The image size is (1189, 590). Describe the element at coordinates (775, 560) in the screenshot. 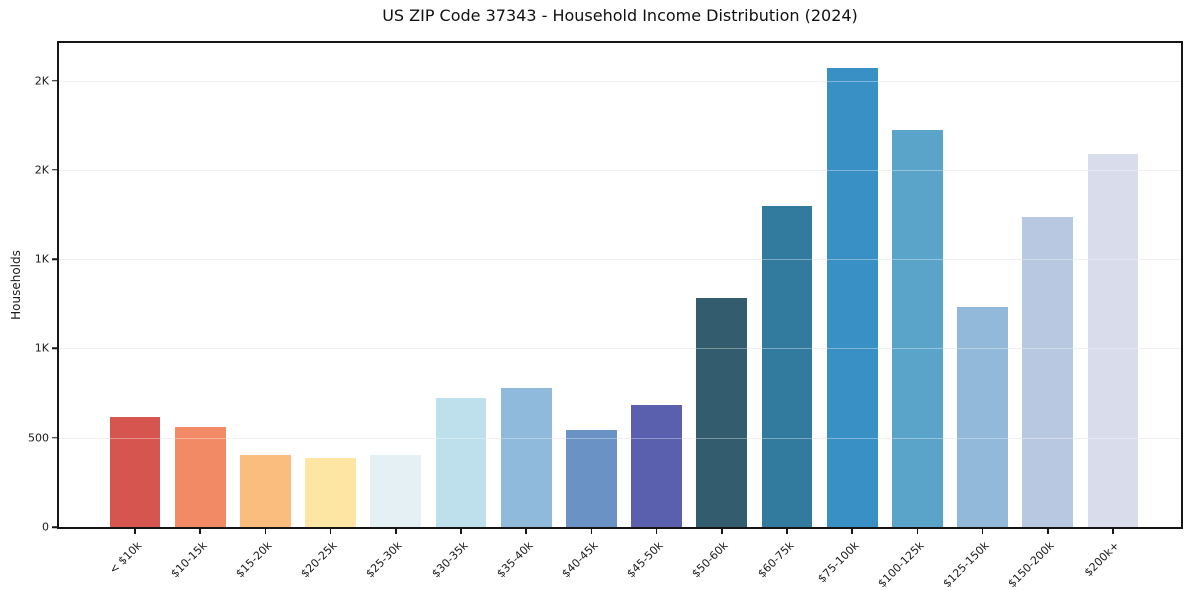

I see `x-tick-label: $60-75k` at that location.